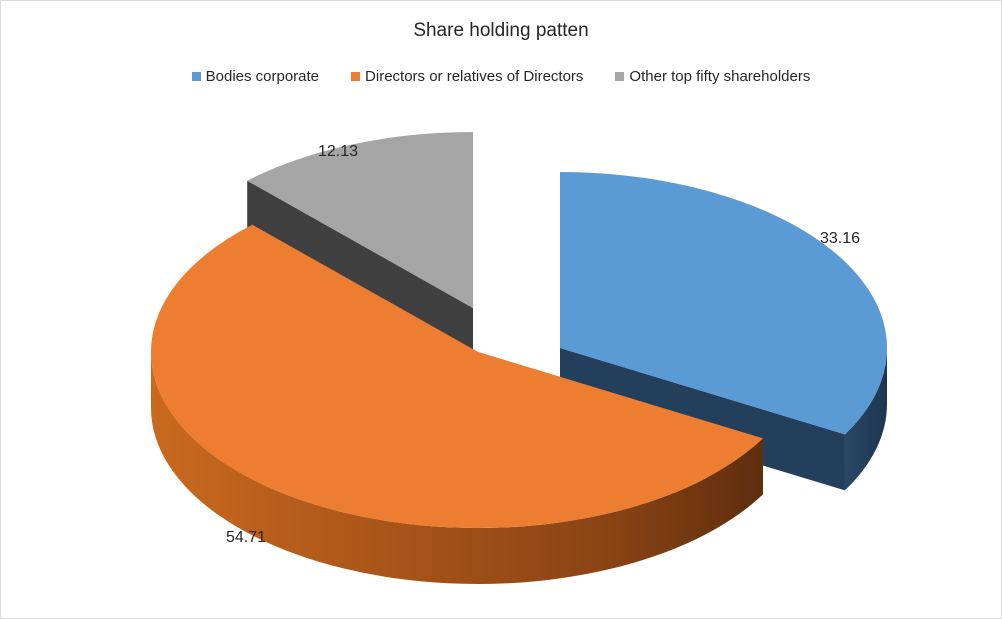  I want to click on pie-slice-bodies-corporate, so click(723, 303).